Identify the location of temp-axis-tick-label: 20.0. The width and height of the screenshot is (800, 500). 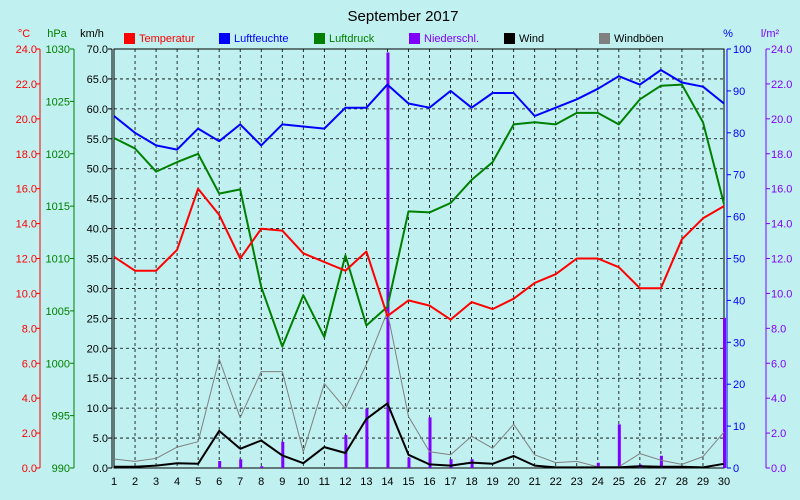
(26, 120).